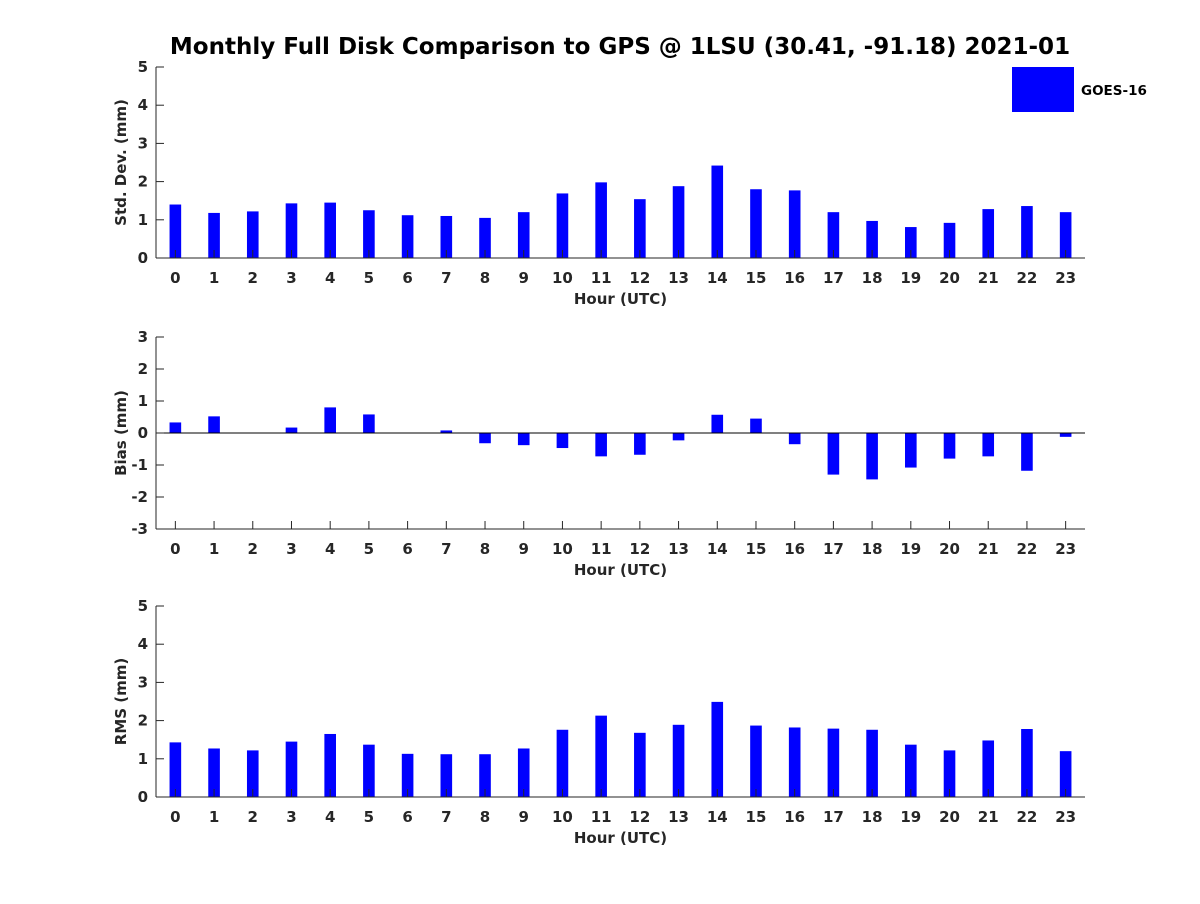 The height and width of the screenshot is (904, 1200). What do you see at coordinates (330, 278) in the screenshot?
I see `x-tick-label-std-dev: 4` at bounding box center [330, 278].